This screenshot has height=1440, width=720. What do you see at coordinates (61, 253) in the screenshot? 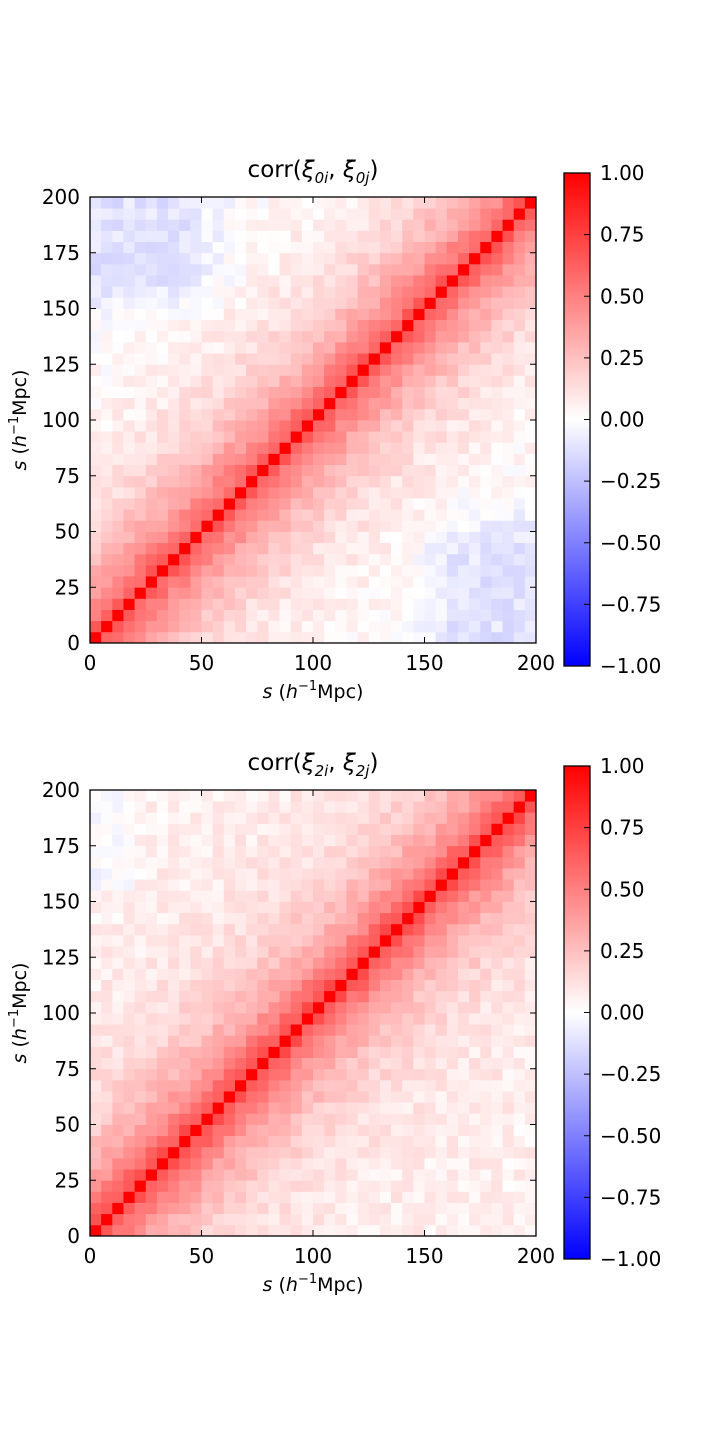
I see `y-tick-label: 175` at bounding box center [61, 253].